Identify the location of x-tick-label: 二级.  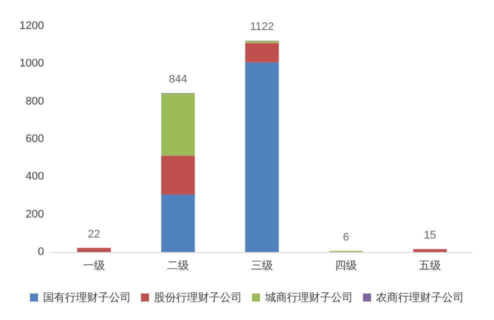
(178, 265).